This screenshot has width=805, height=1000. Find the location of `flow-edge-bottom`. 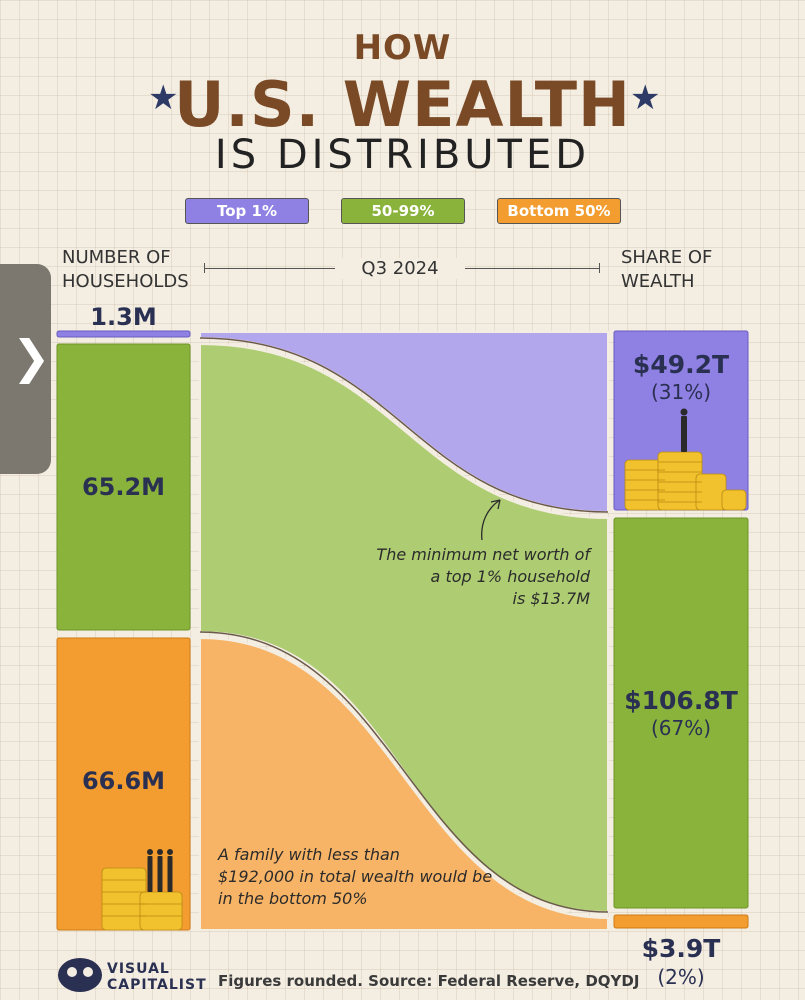

flow-edge-bottom is located at coordinates (404, 772).